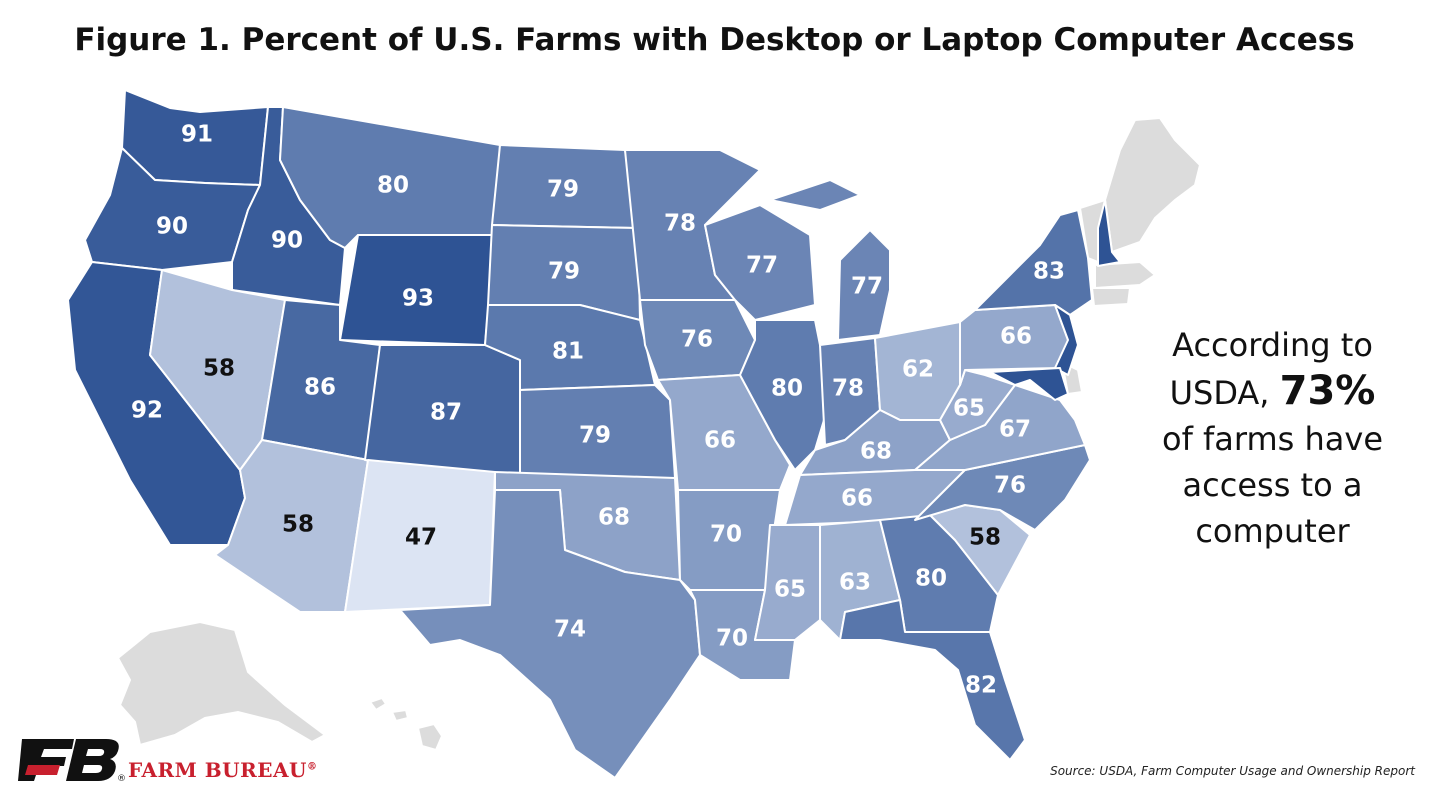  Describe the element at coordinates (614, 518) in the screenshot. I see `state-value-ok: 68` at that location.